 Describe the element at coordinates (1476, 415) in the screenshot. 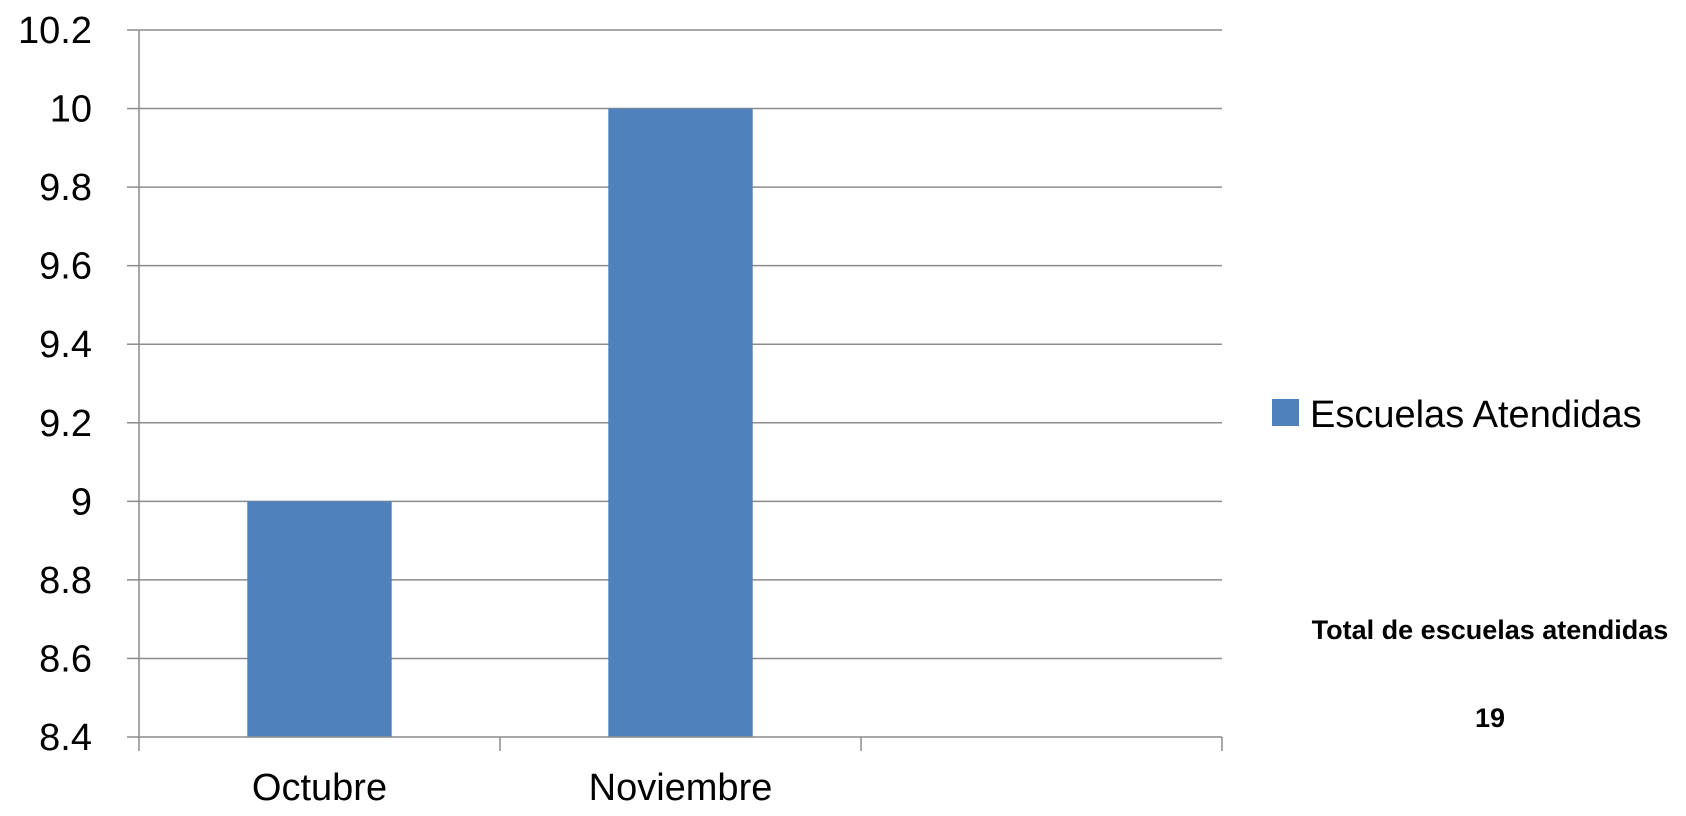

I see `legend-label: Escuelas Atendidas` at that location.